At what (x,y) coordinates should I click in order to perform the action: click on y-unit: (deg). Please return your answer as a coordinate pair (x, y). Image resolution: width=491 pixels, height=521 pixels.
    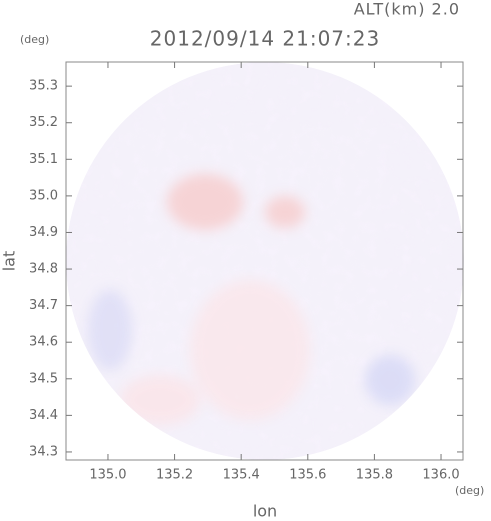
    Looking at the image, I should click on (34, 39).